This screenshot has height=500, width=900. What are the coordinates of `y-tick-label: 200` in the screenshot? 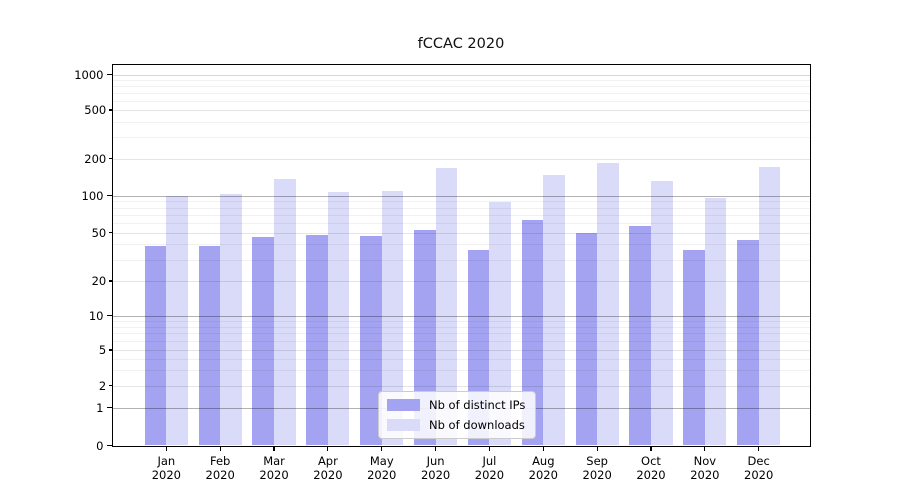 It's located at (95, 158).